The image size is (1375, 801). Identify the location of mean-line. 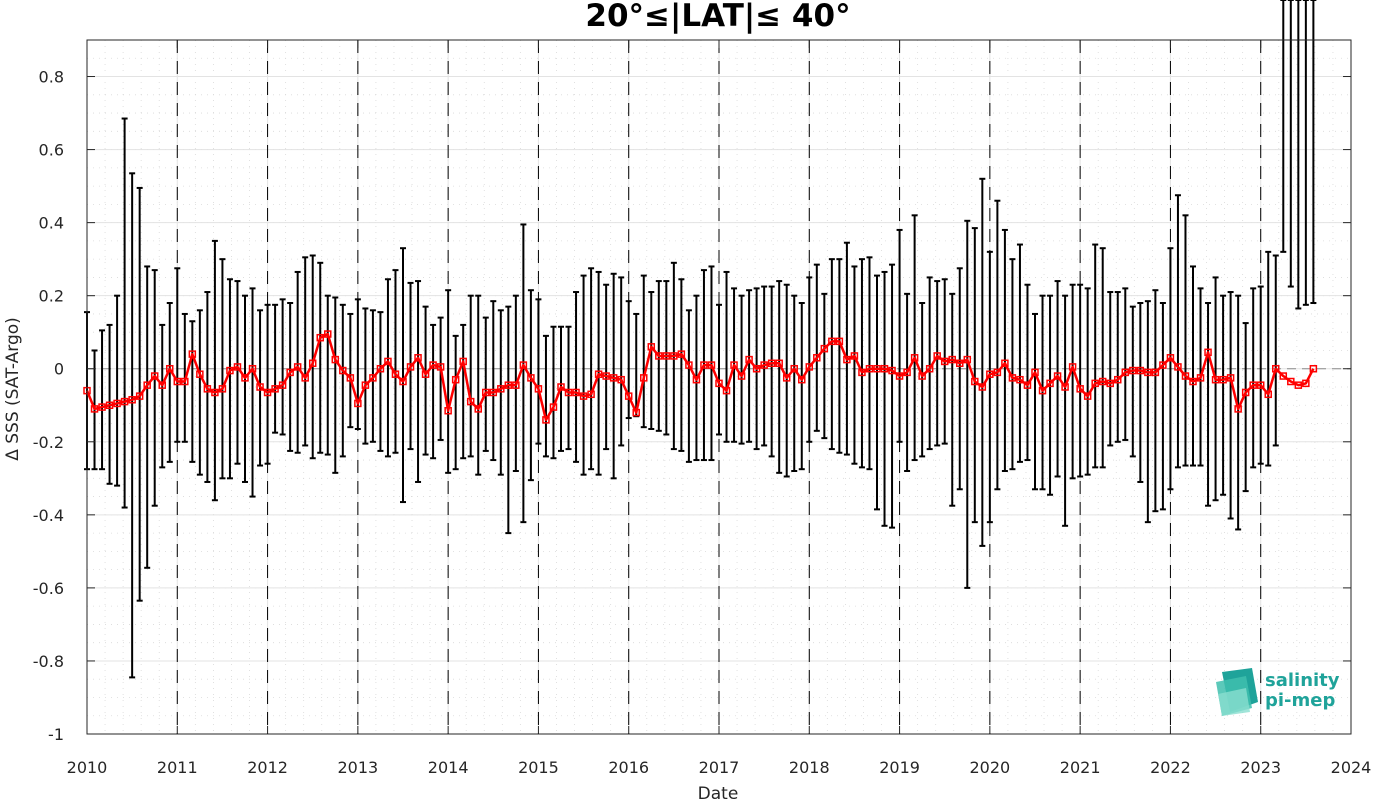
(700, 377).